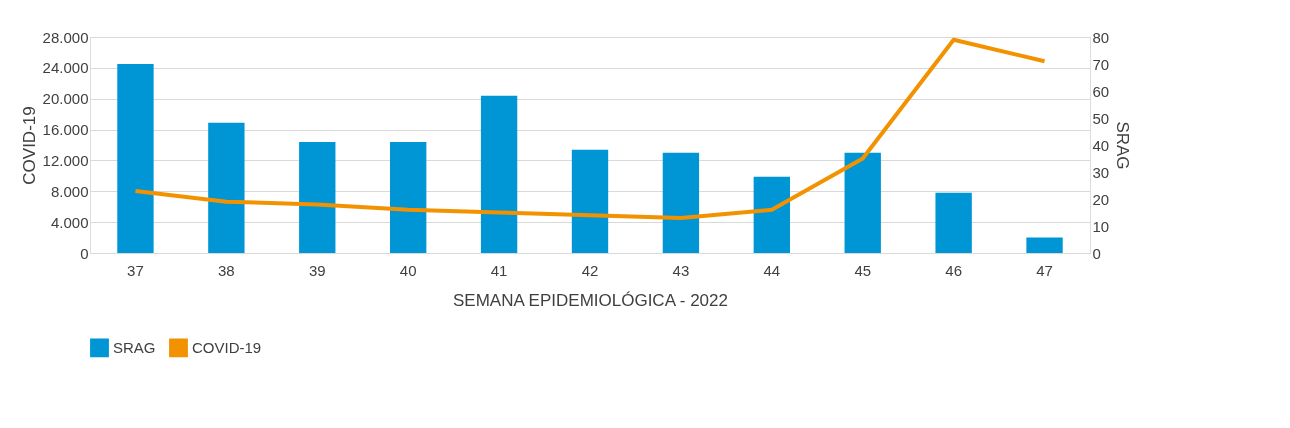 The height and width of the screenshot is (428, 1290). Describe the element at coordinates (772, 270) in the screenshot. I see `x-tick-label: 44` at that location.